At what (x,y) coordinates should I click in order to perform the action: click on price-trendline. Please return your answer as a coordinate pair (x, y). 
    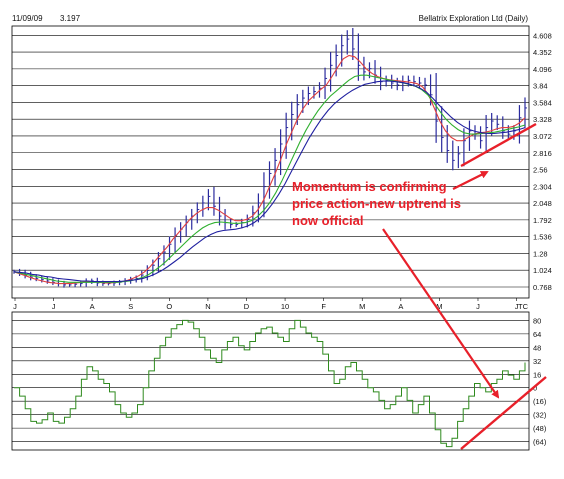
    Looking at the image, I should click on (498, 145).